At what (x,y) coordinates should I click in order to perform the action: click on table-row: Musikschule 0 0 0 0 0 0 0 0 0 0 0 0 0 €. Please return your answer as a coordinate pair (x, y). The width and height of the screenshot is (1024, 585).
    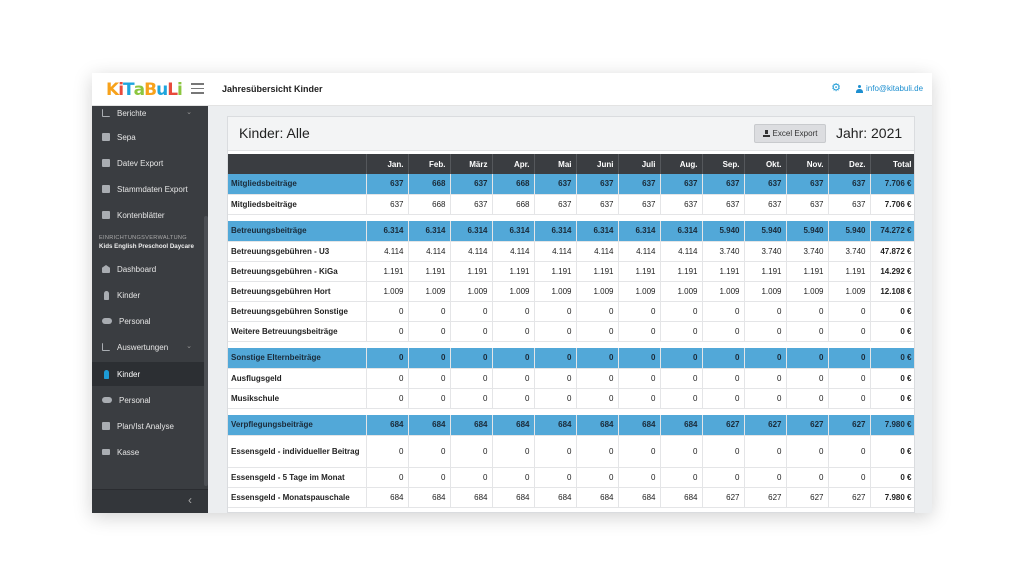
    Looking at the image, I should click on (571, 398).